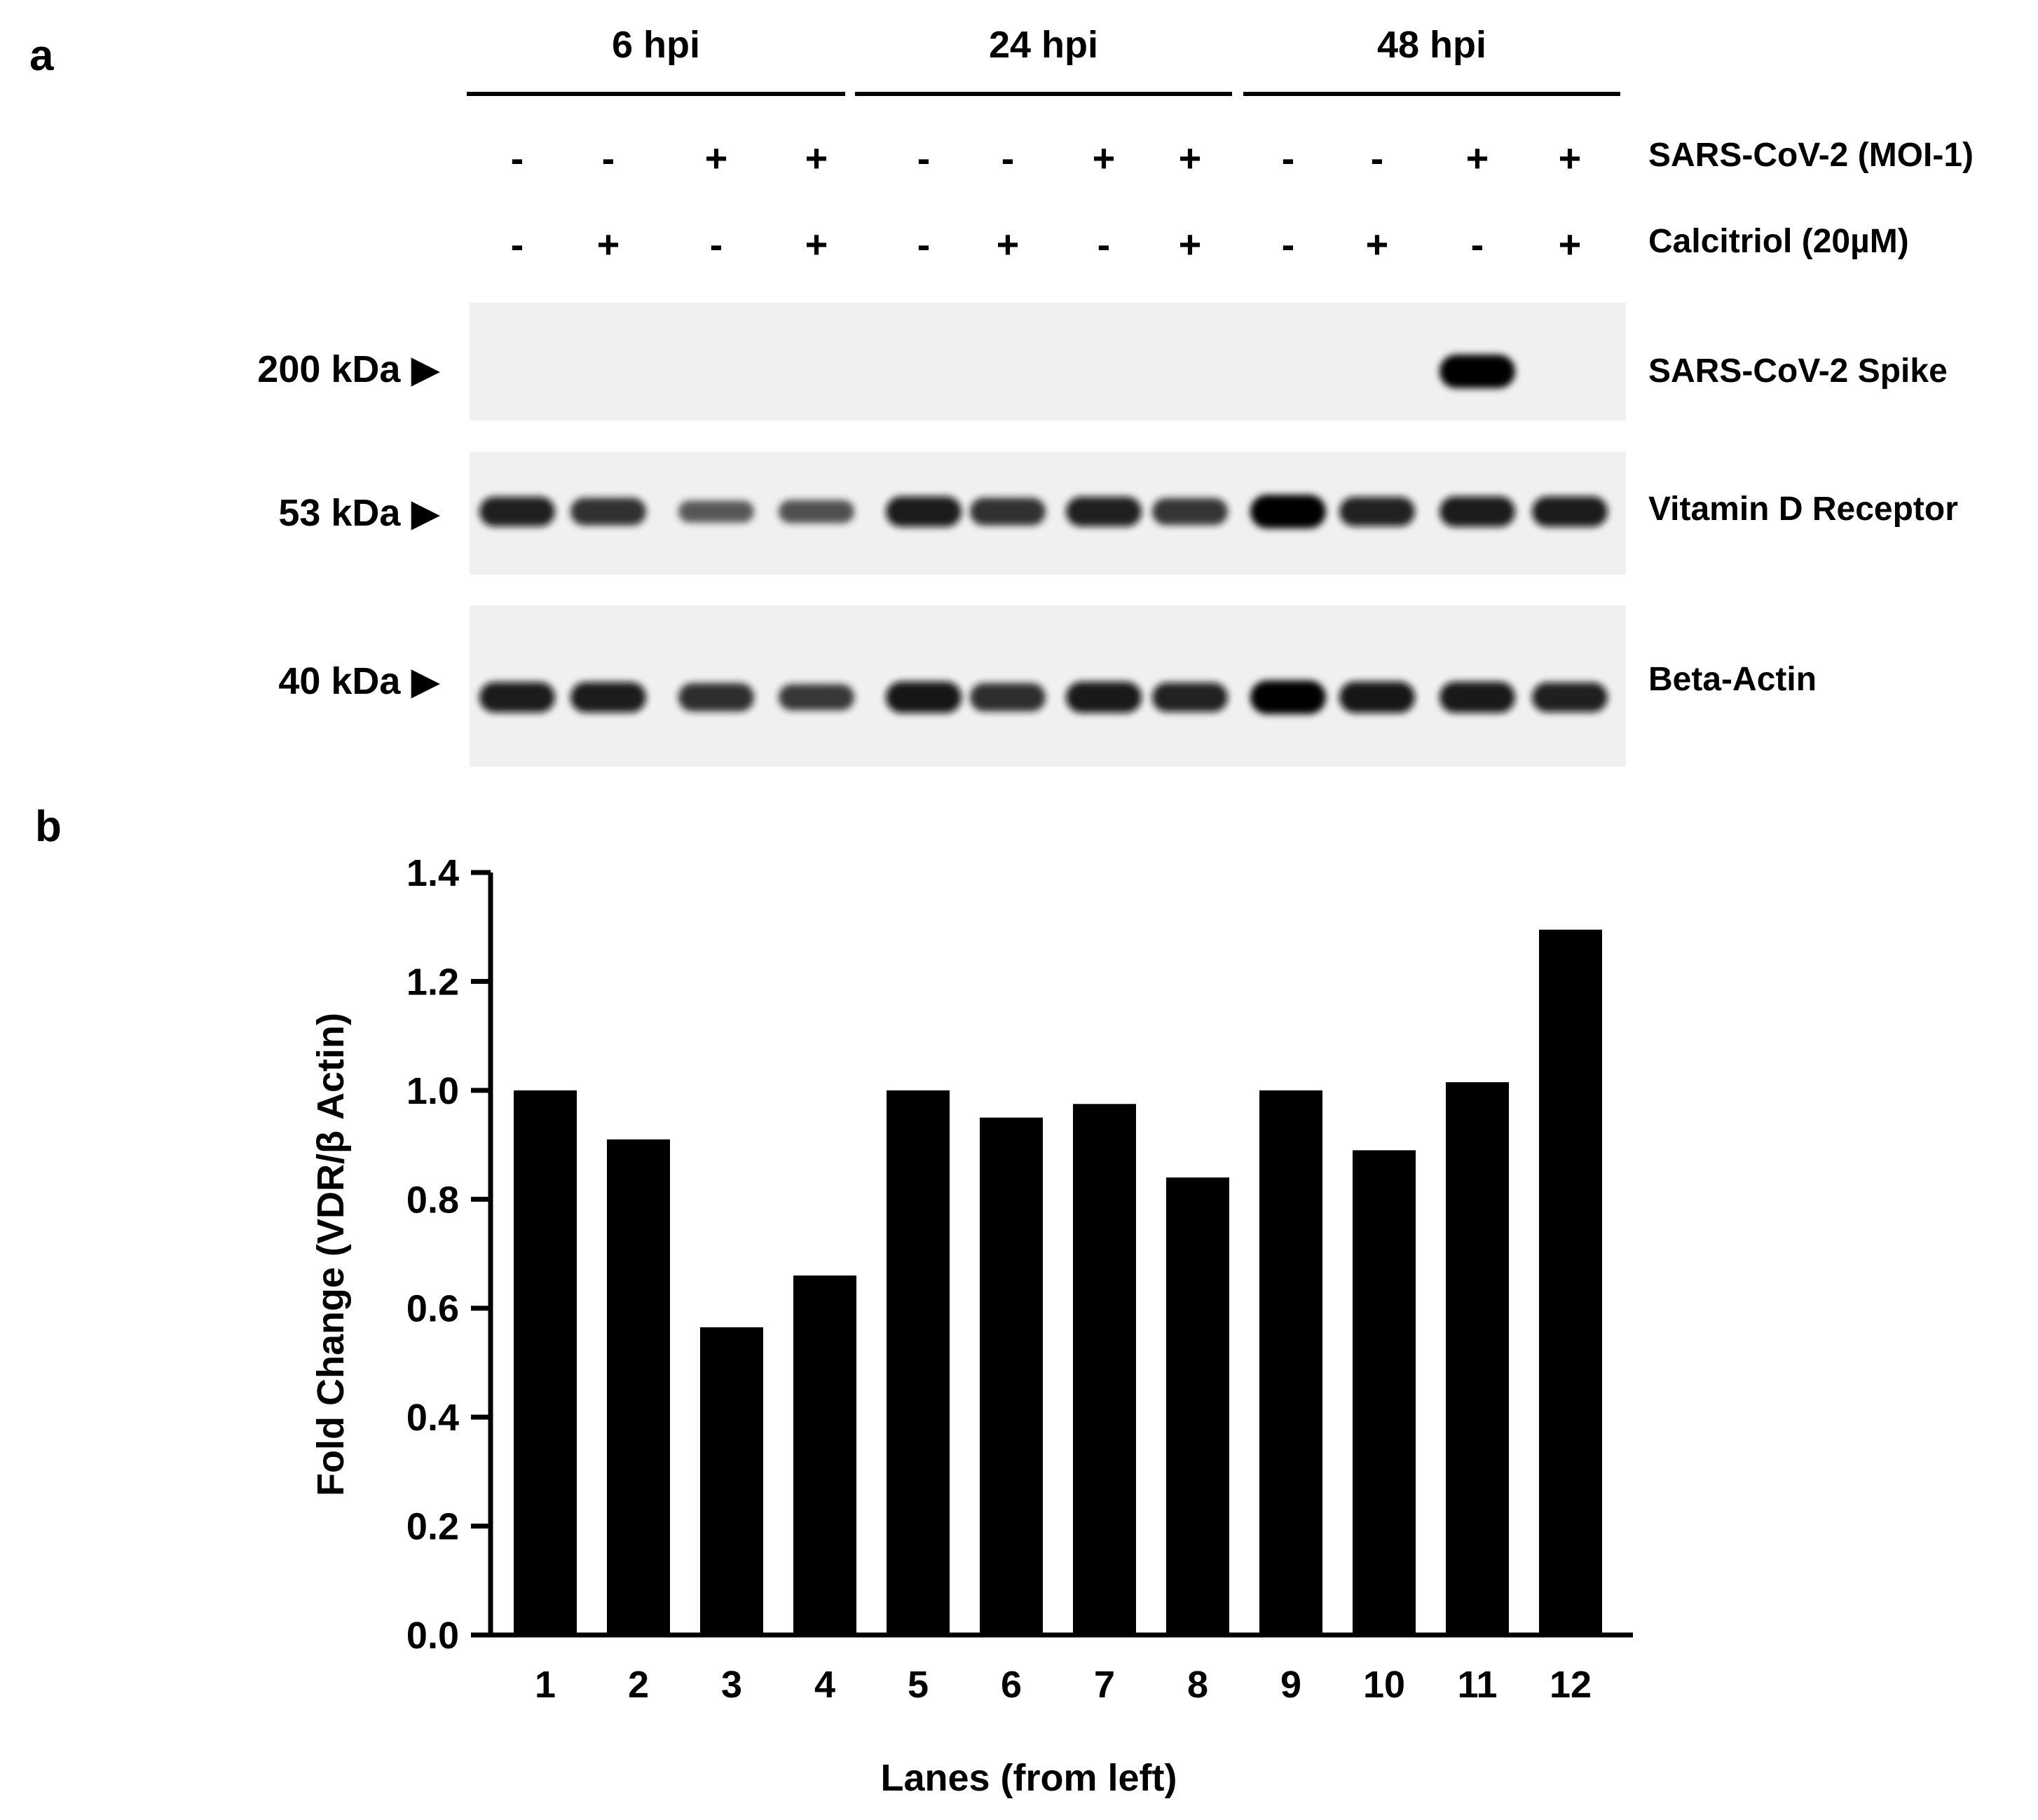 Image resolution: width=2038 pixels, height=1820 pixels. Describe the element at coordinates (1431, 45) in the screenshot. I see `time-group-label: 48 hpi` at that location.